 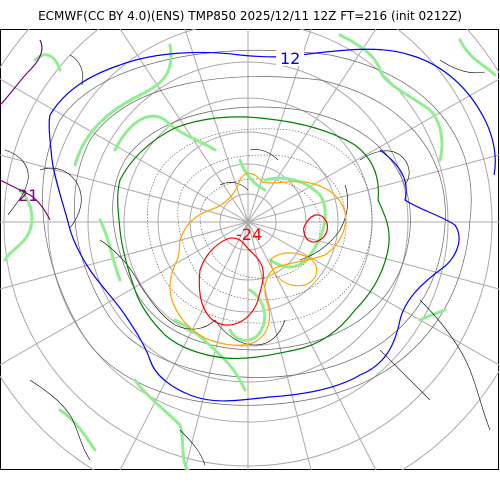 I want to click on contour-red-small, so click(x=315, y=228).